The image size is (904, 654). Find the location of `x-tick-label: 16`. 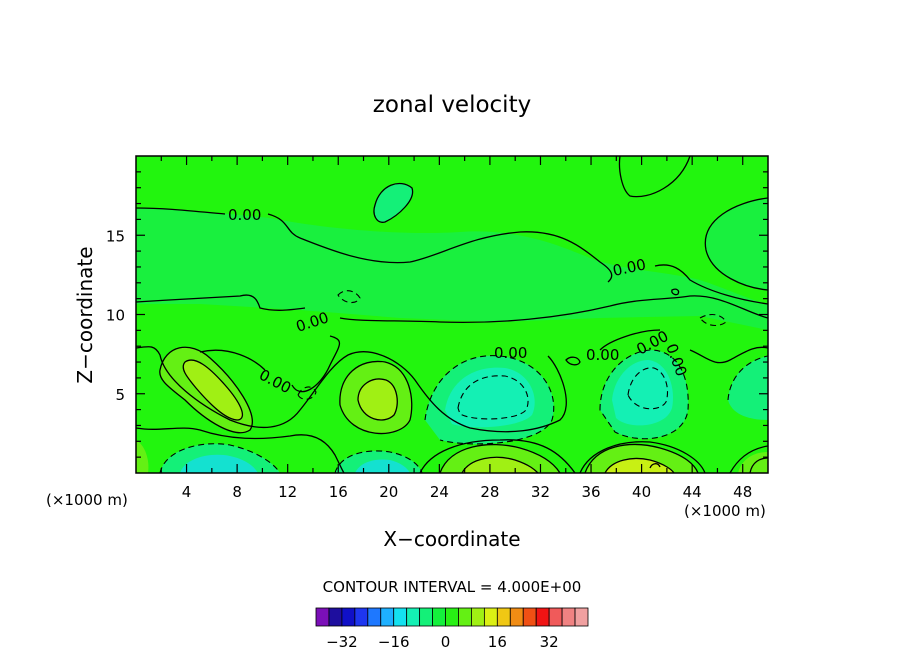

x-tick-label: 16 is located at coordinates (338, 492).